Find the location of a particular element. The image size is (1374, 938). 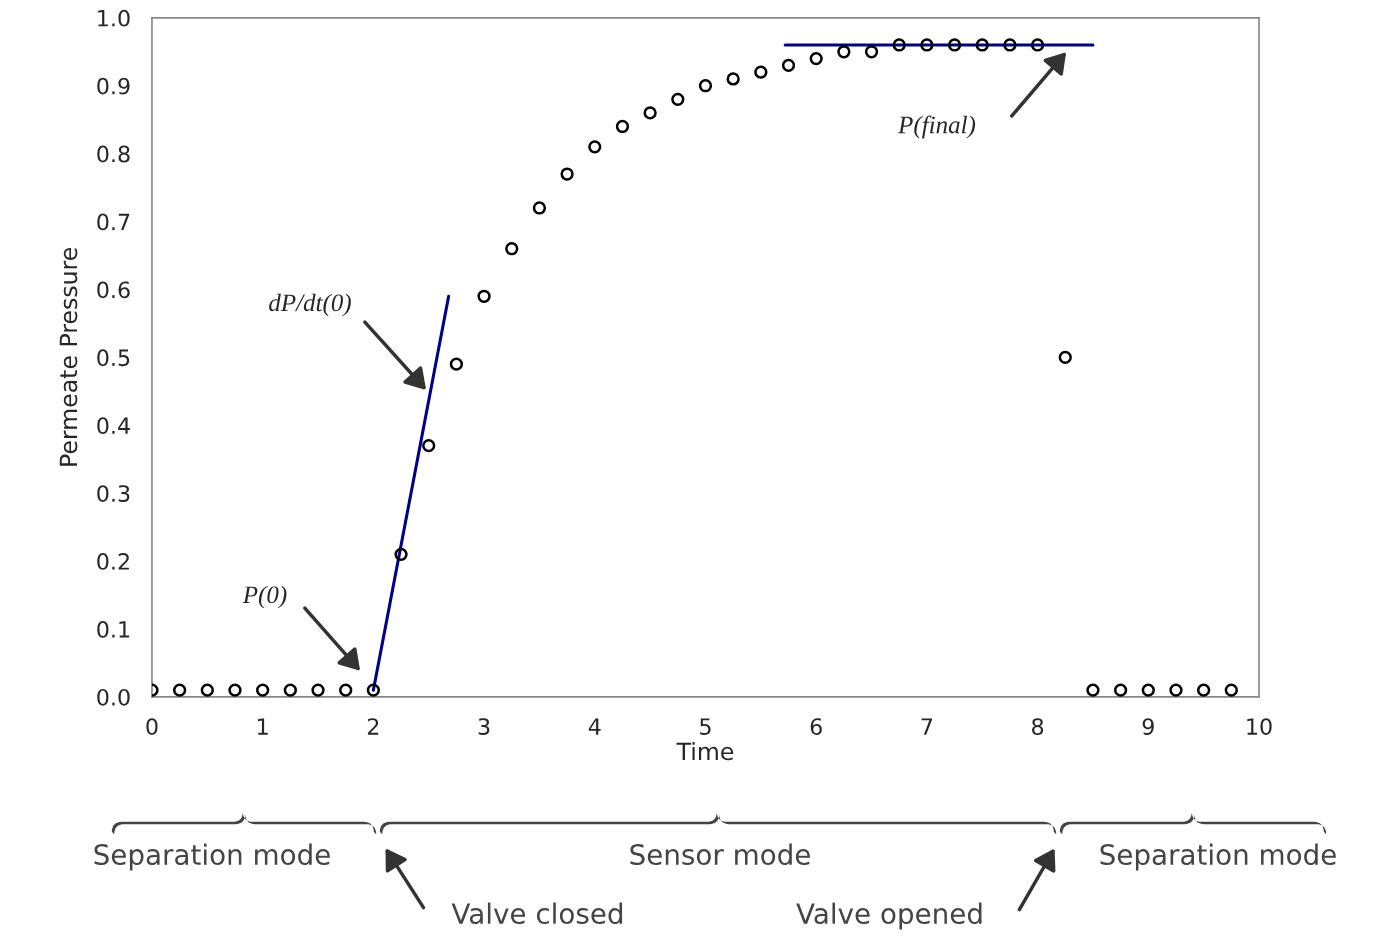

x-tick-label: 8 is located at coordinates (1038, 726).